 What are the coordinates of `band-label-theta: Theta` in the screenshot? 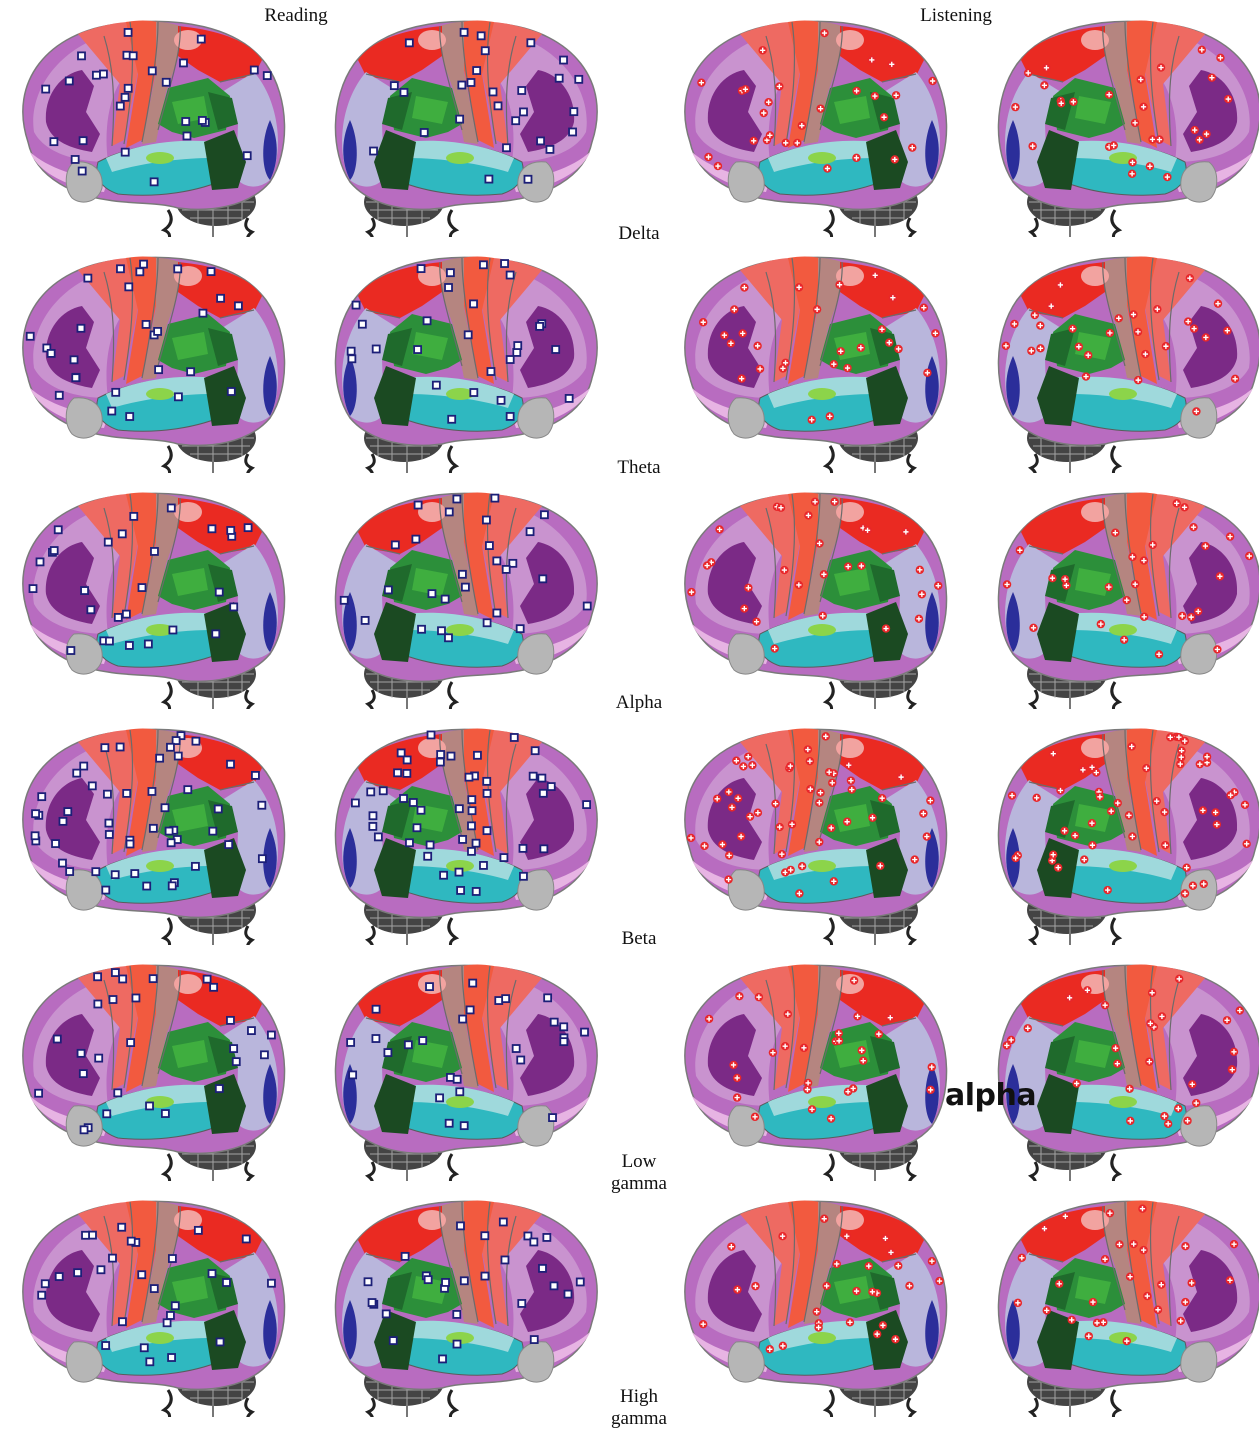 It's located at (639, 468).